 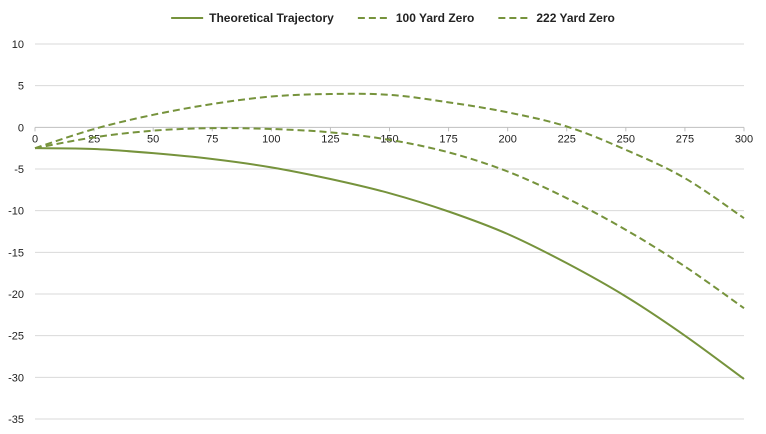 What do you see at coordinates (16, 420) in the screenshot?
I see `y-tick-label: -35` at bounding box center [16, 420].